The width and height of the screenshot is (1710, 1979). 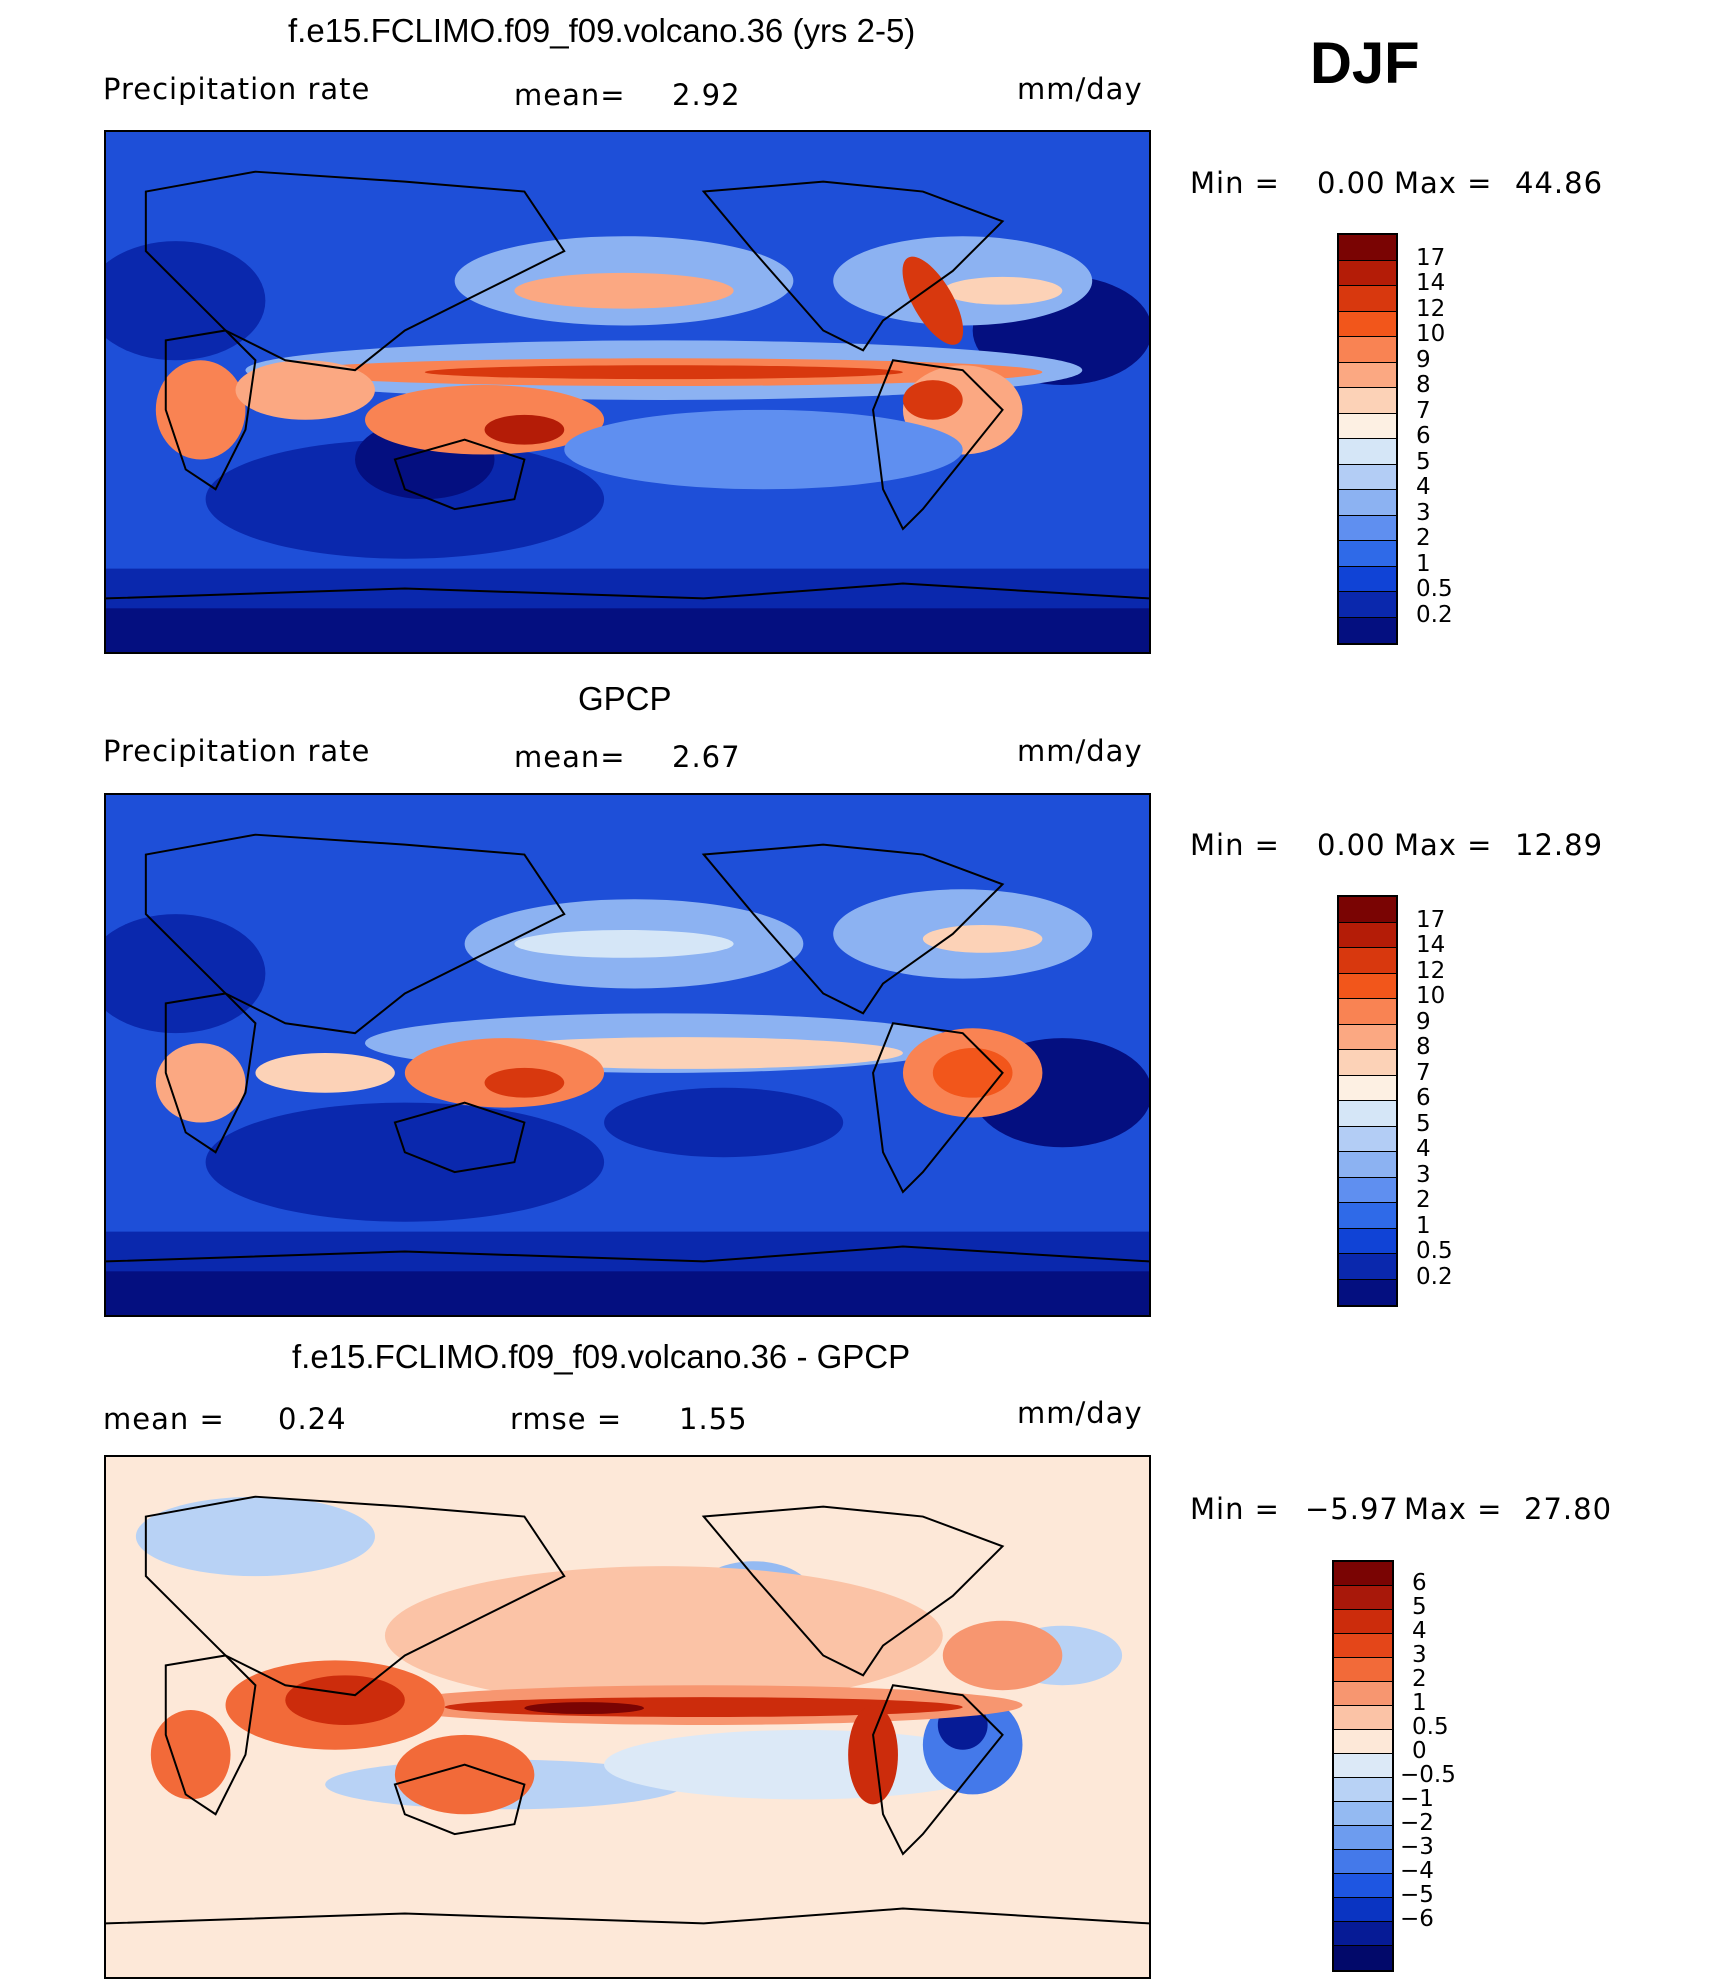 What do you see at coordinates (1443, 183) in the screenshot?
I see `panel1-max-label: Max =` at bounding box center [1443, 183].